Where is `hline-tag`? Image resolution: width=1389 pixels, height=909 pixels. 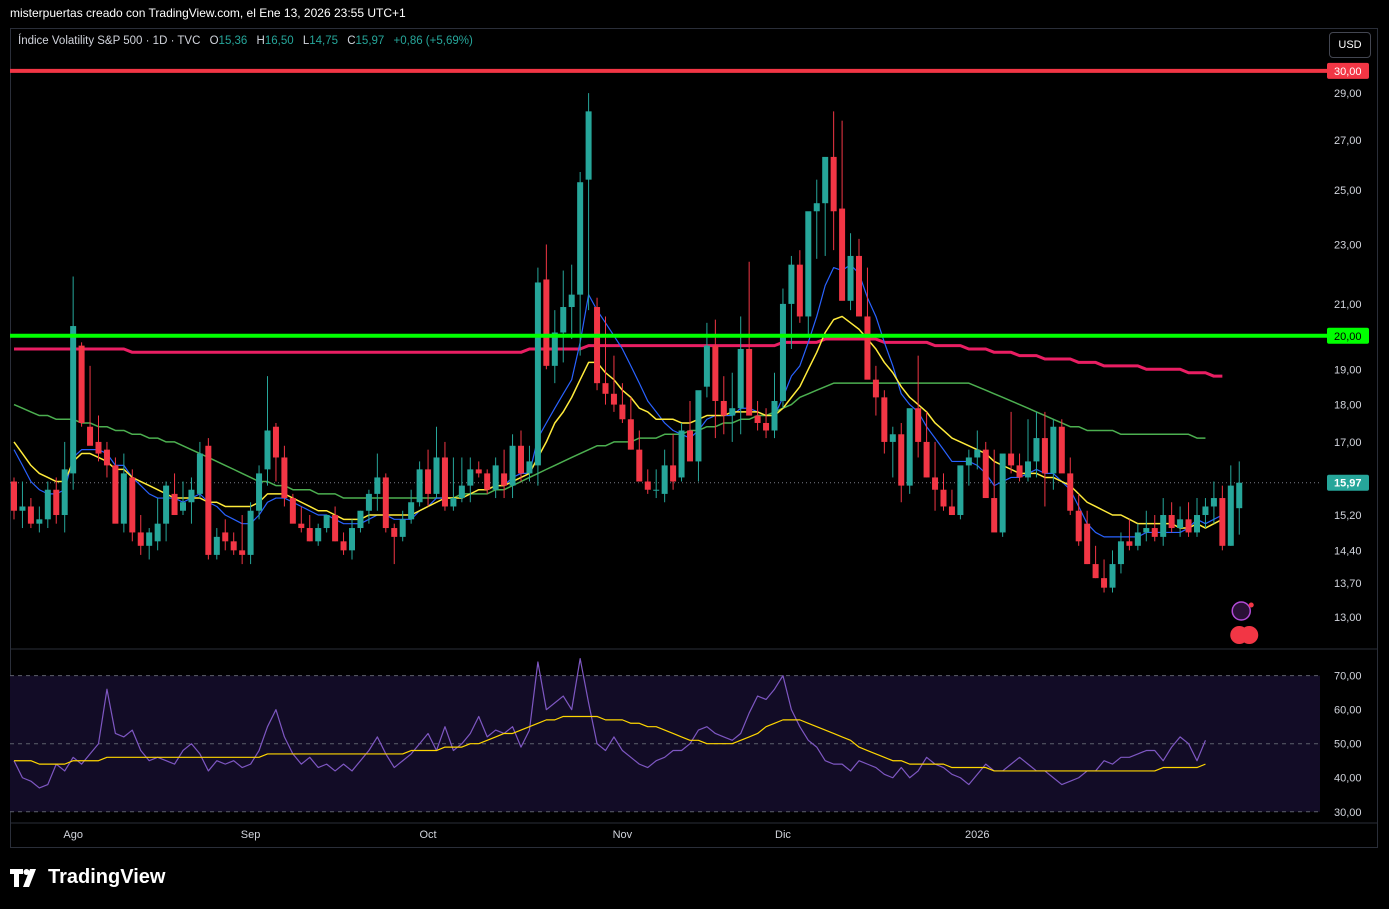 hline-tag is located at coordinates (1348, 335).